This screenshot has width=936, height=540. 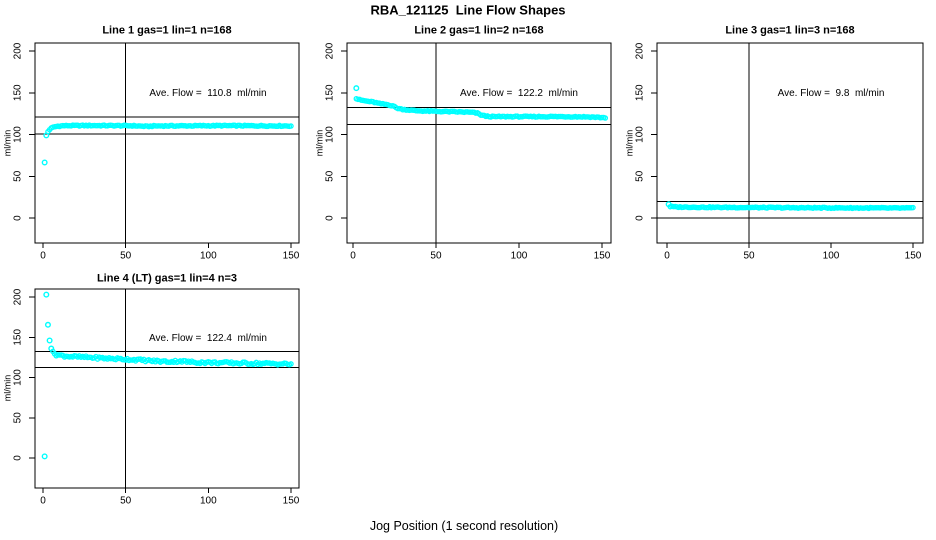 What do you see at coordinates (464, 525) in the screenshot?
I see `x-axis-label: Jog Position (1 second resolution)` at bounding box center [464, 525].